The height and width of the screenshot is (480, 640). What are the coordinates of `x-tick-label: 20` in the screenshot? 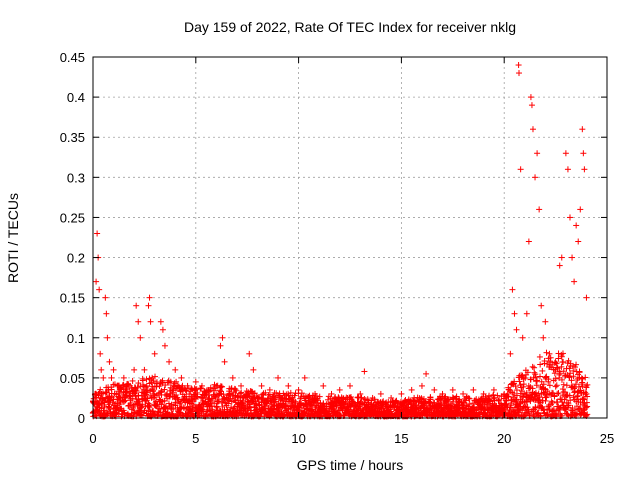 It's located at (504, 438).